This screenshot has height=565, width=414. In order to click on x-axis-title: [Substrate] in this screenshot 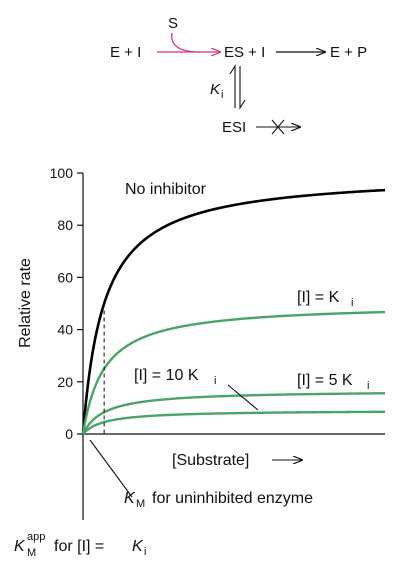, I will do `click(210, 460)`.